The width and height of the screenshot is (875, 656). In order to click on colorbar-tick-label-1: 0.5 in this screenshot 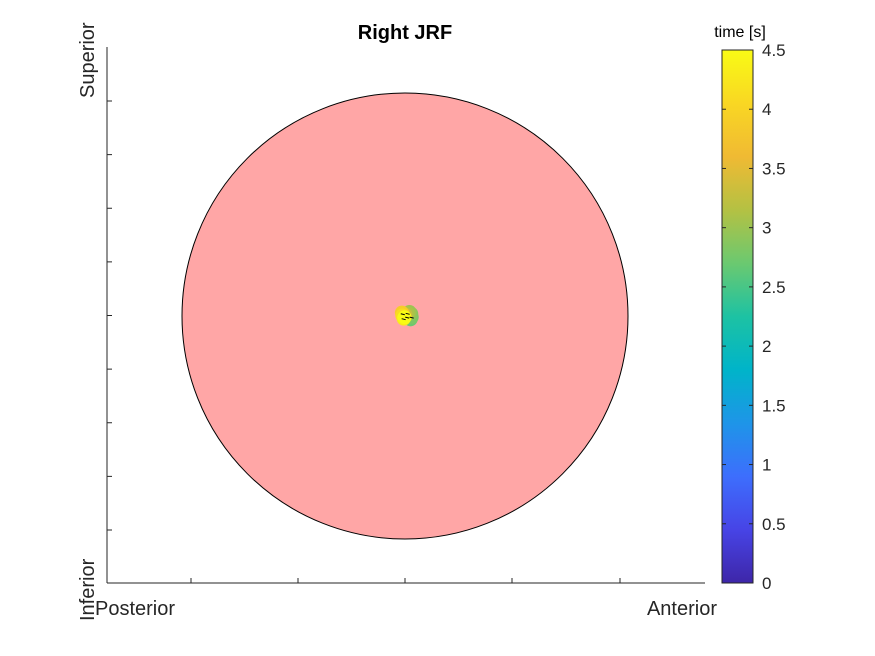, I will do `click(774, 524)`.